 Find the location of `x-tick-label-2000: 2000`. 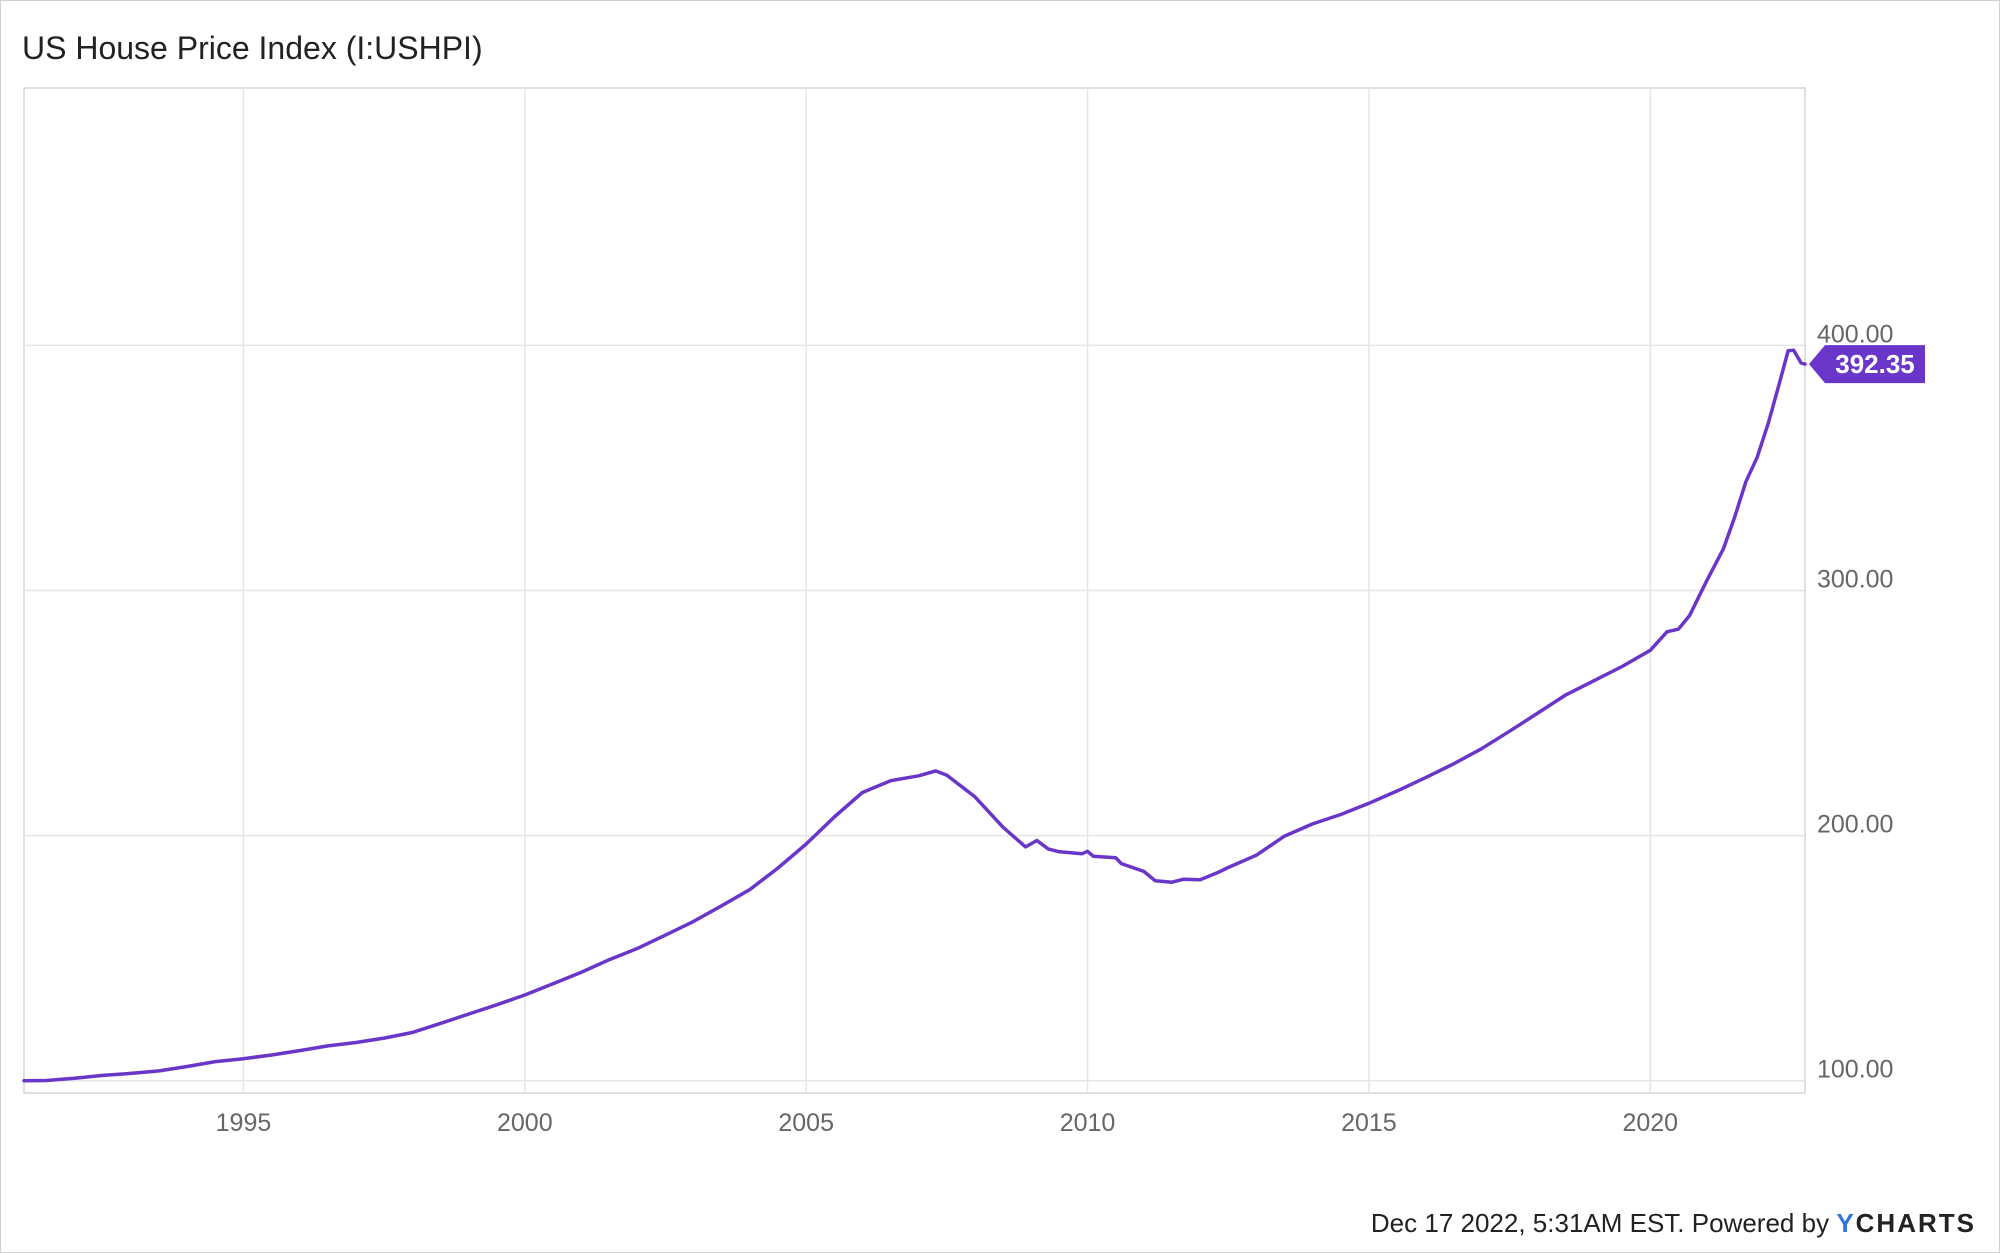

x-tick-label-2000: 2000 is located at coordinates (525, 1123).